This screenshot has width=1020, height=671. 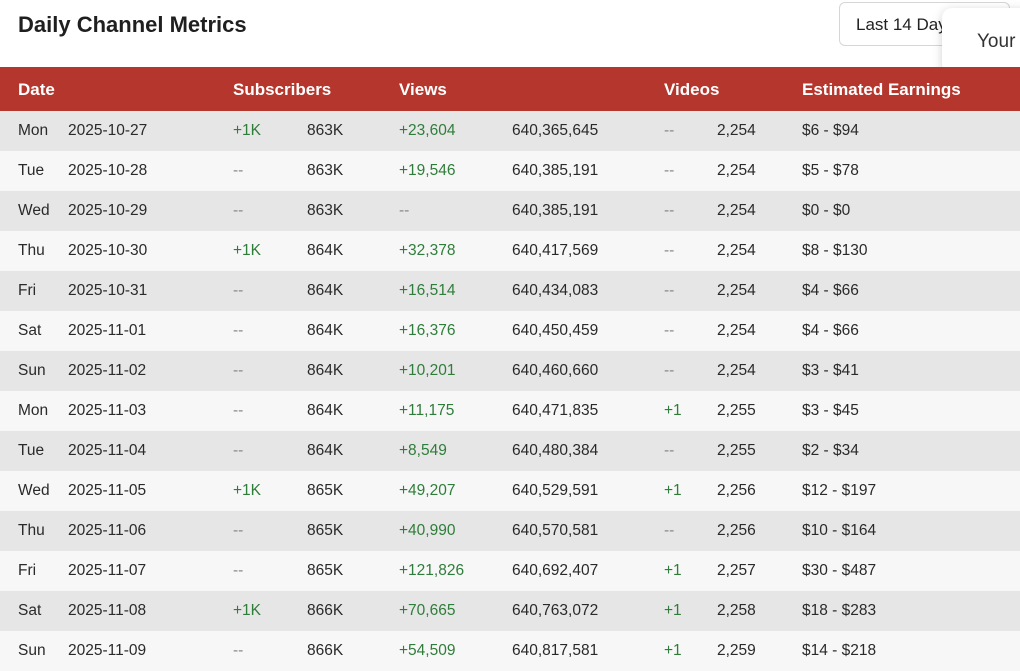 I want to click on day-cell: Mon, so click(x=33, y=130).